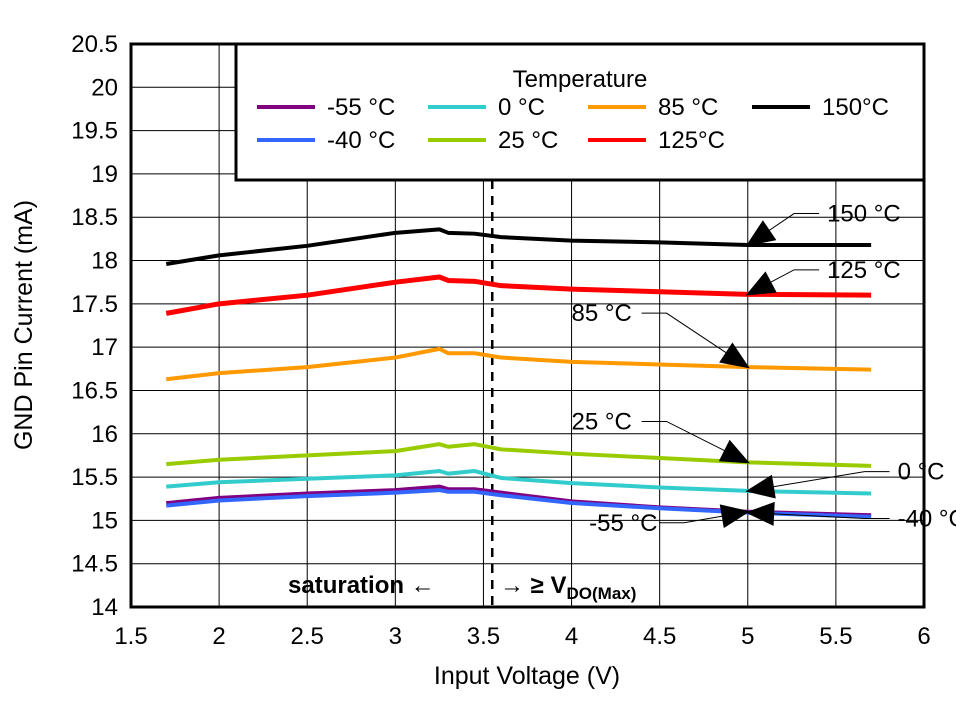  I want to click on legend-entry: -40 °C, so click(361, 140).